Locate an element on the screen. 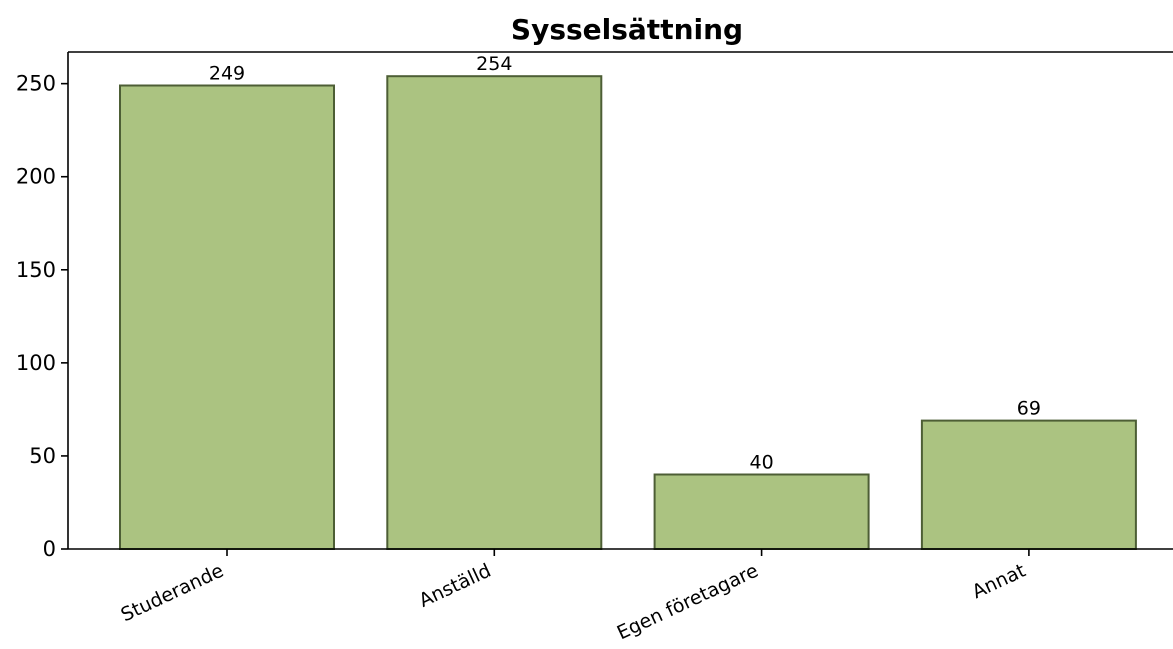 This screenshot has height=649, width=1173. y-tick-label: 200 is located at coordinates (36, 177).